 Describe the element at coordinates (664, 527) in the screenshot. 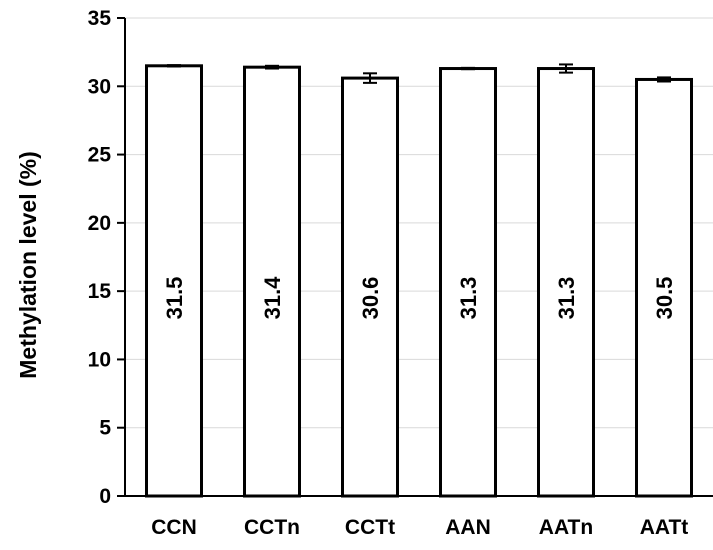

I see `x-tick-label-aatt: AATt` at that location.